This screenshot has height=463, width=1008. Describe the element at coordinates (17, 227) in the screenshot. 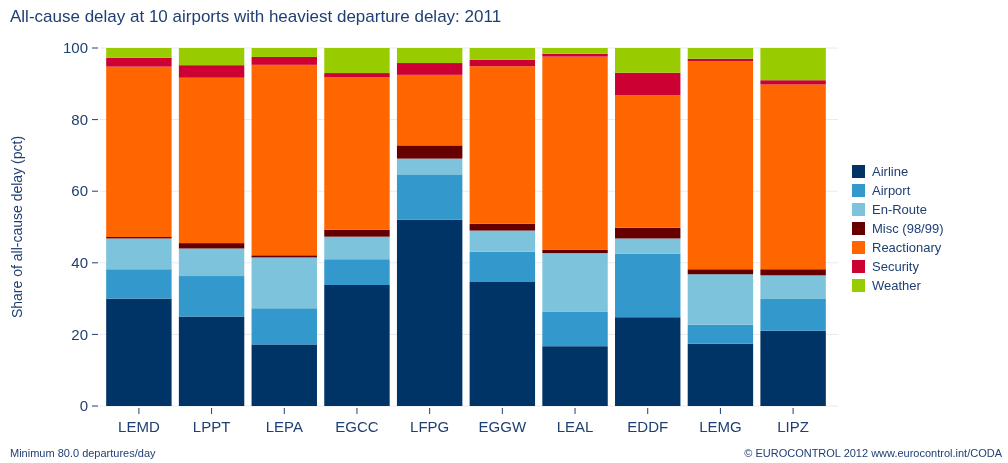

I see `y-axis-title: Share of all-cause delay (pct)` at that location.